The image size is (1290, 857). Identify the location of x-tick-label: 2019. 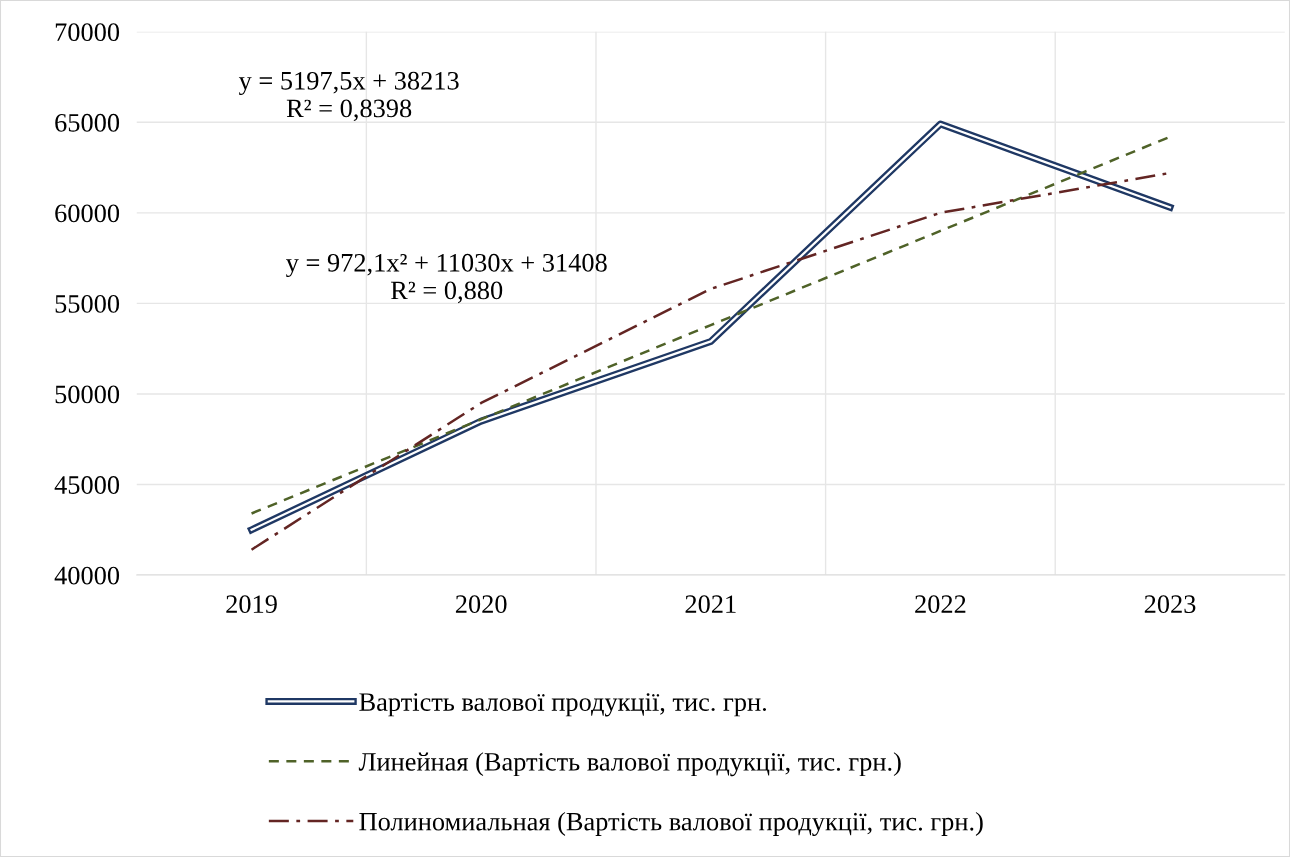
(251, 604).